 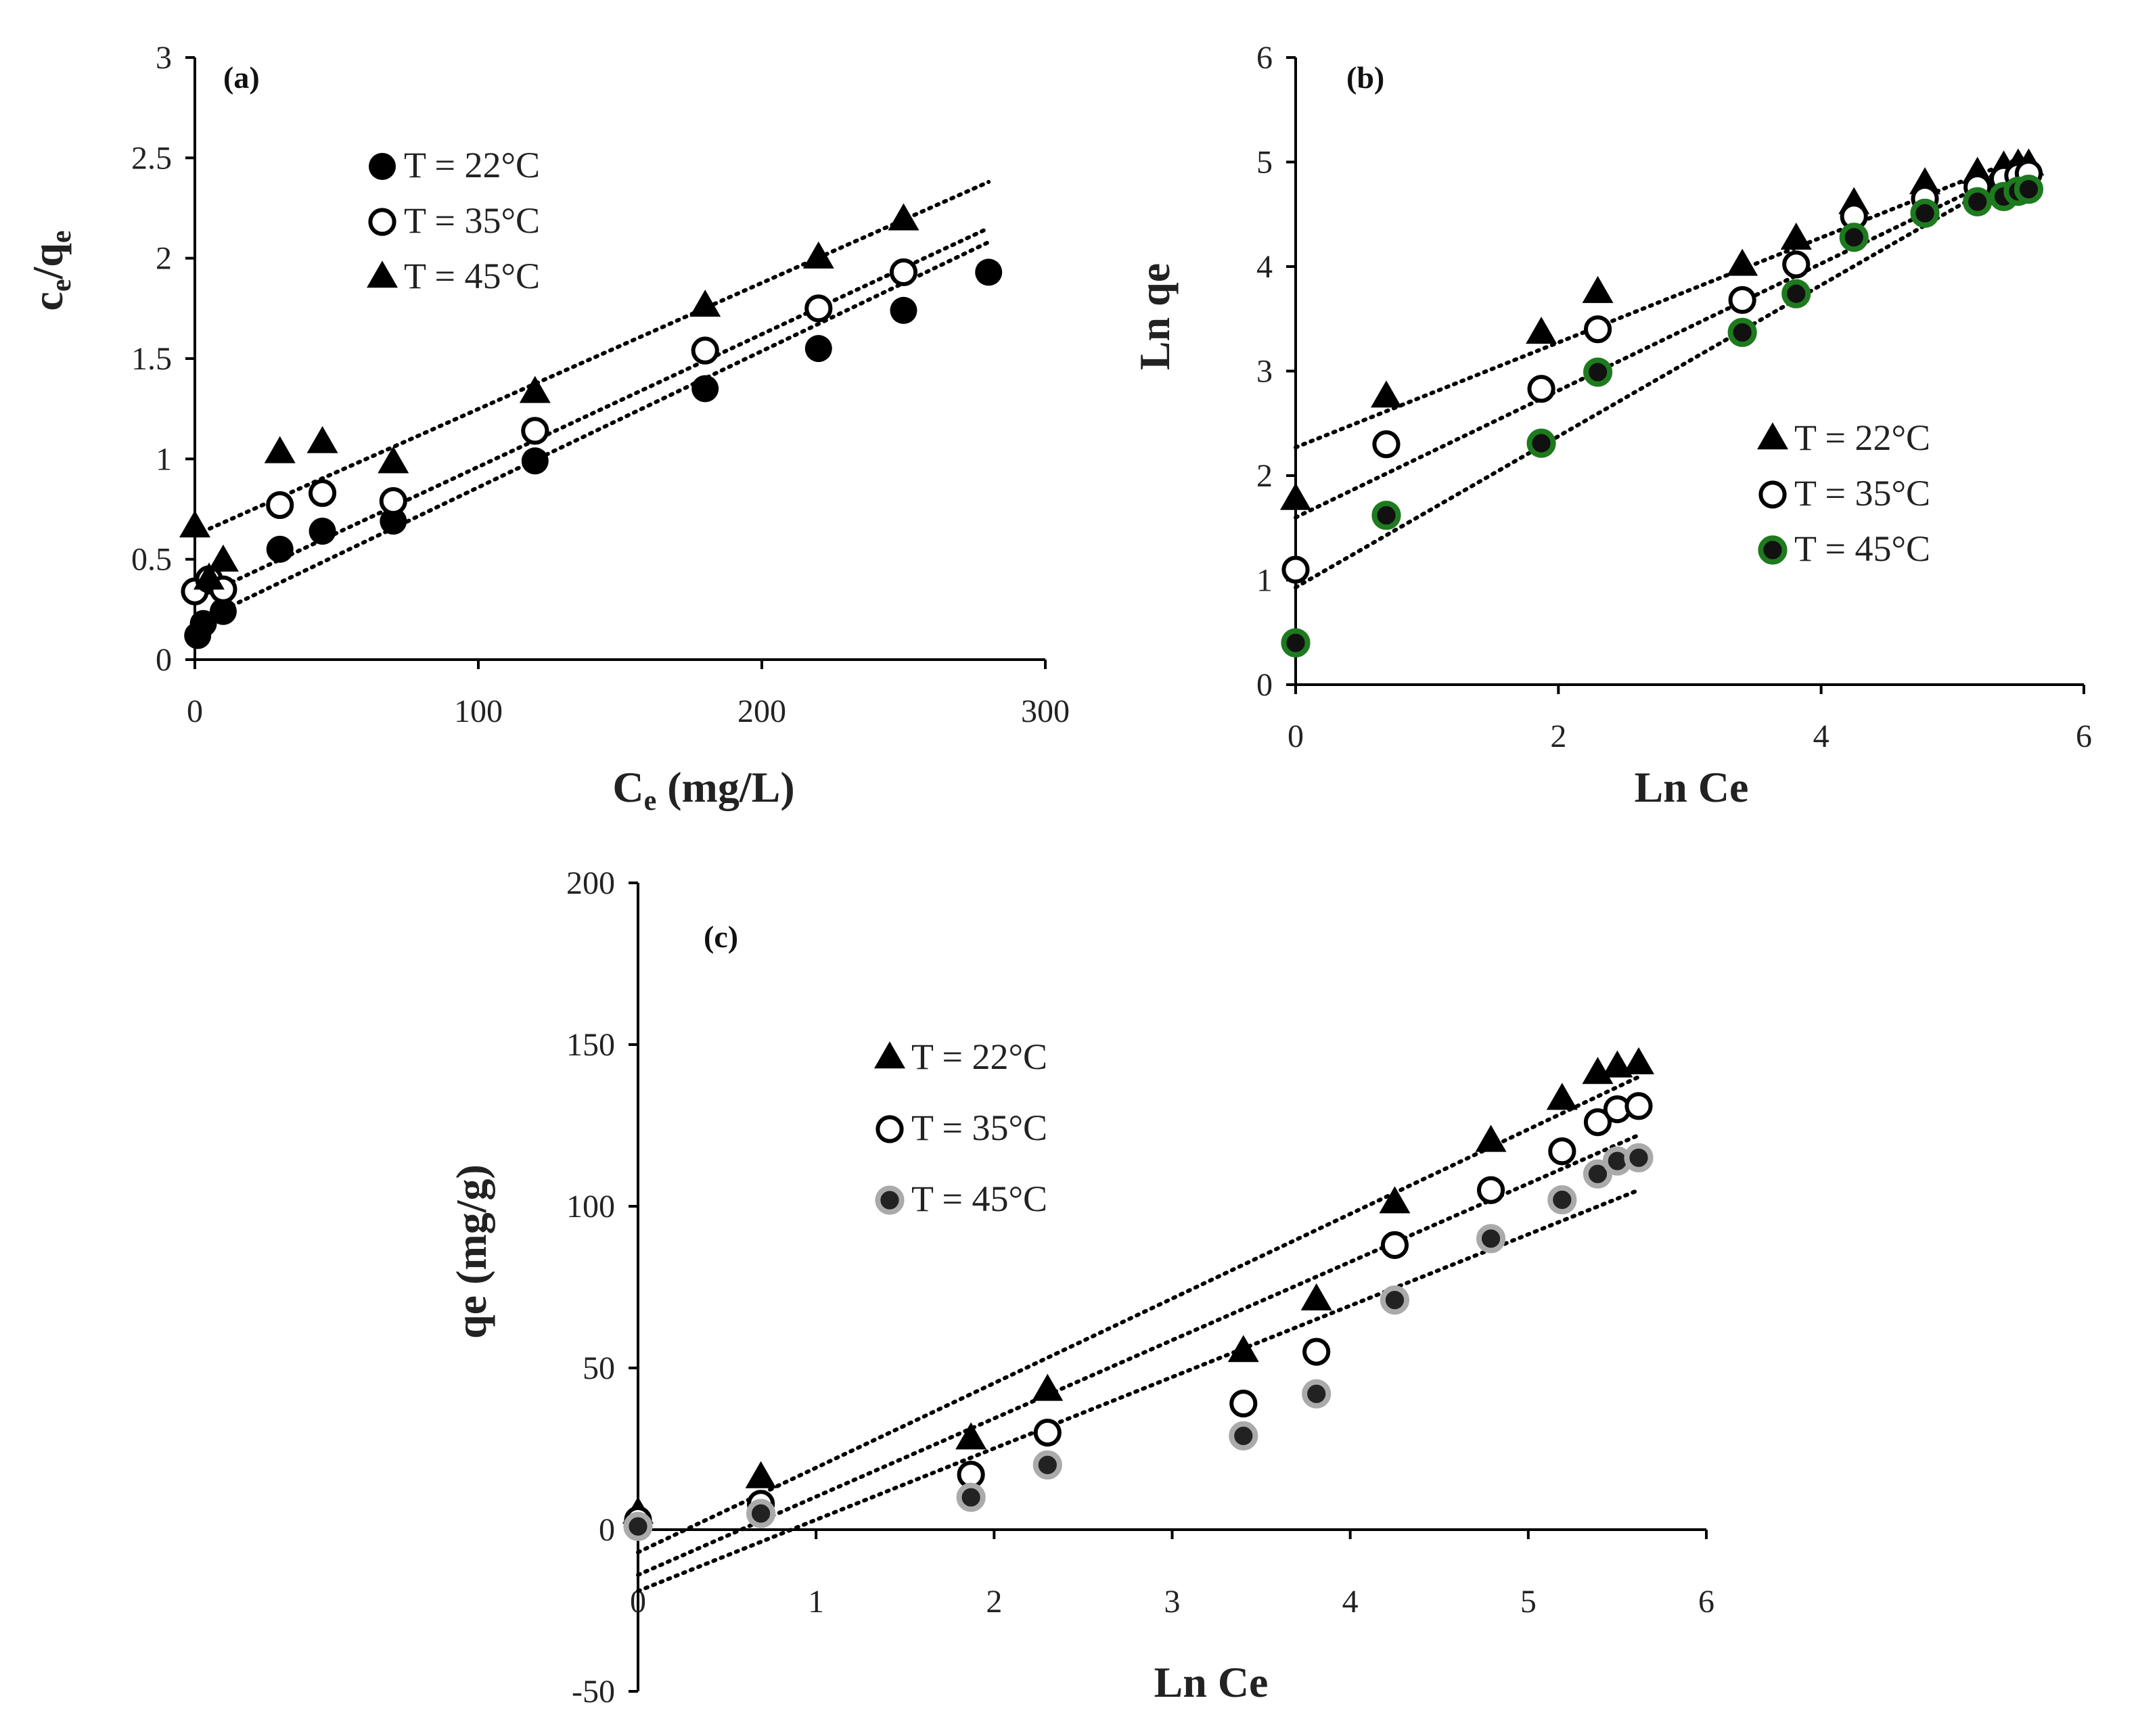 What do you see at coordinates (62, 285) in the screenshot?
I see `y-title-sub1: e` at bounding box center [62, 285].